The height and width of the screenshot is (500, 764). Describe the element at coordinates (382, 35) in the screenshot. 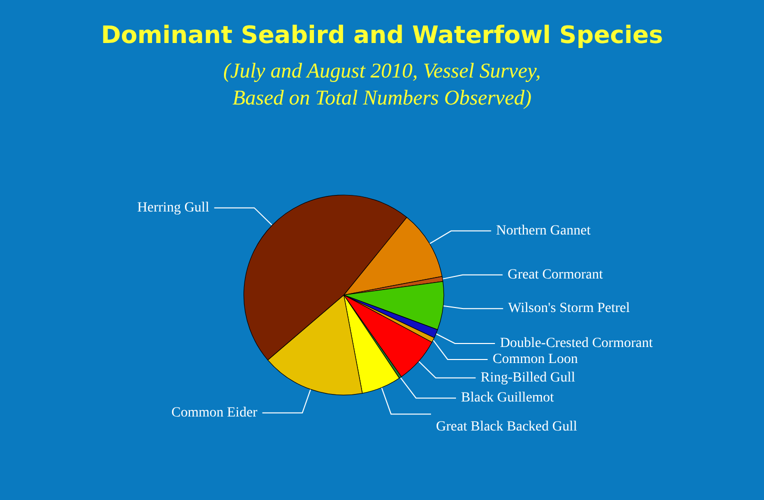

I see `chart-title: Dominant Seabird and Waterfowl Species` at that location.